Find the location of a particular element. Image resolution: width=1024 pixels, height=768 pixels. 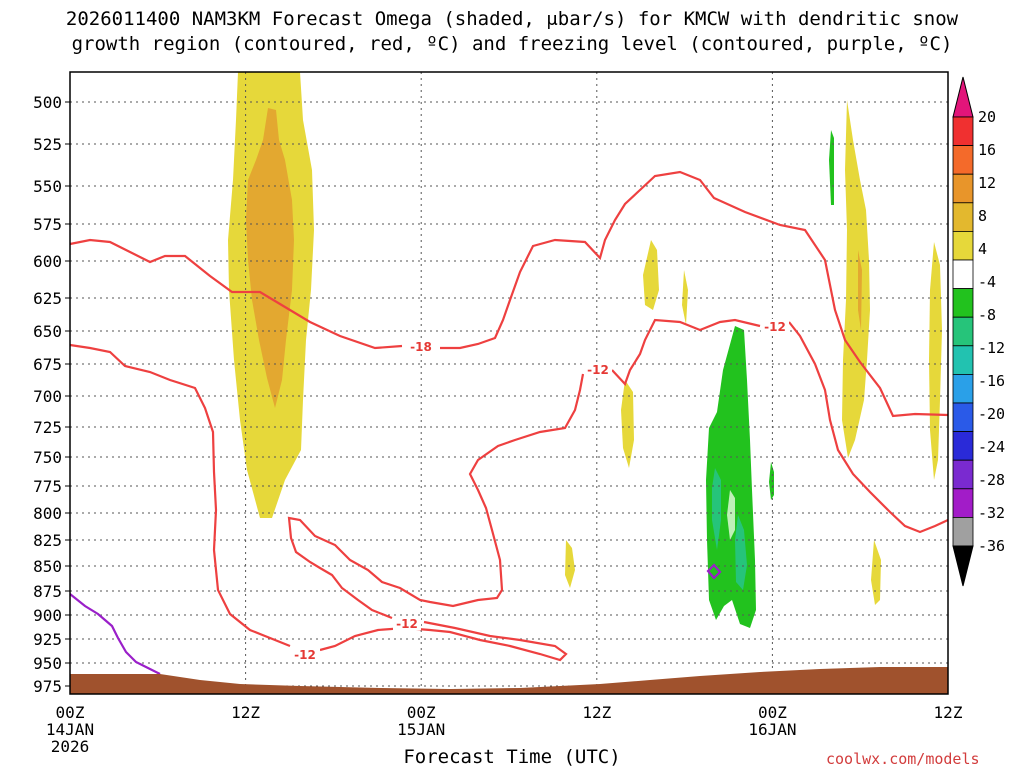

y-tick-label: 775 is located at coordinates (47, 486).